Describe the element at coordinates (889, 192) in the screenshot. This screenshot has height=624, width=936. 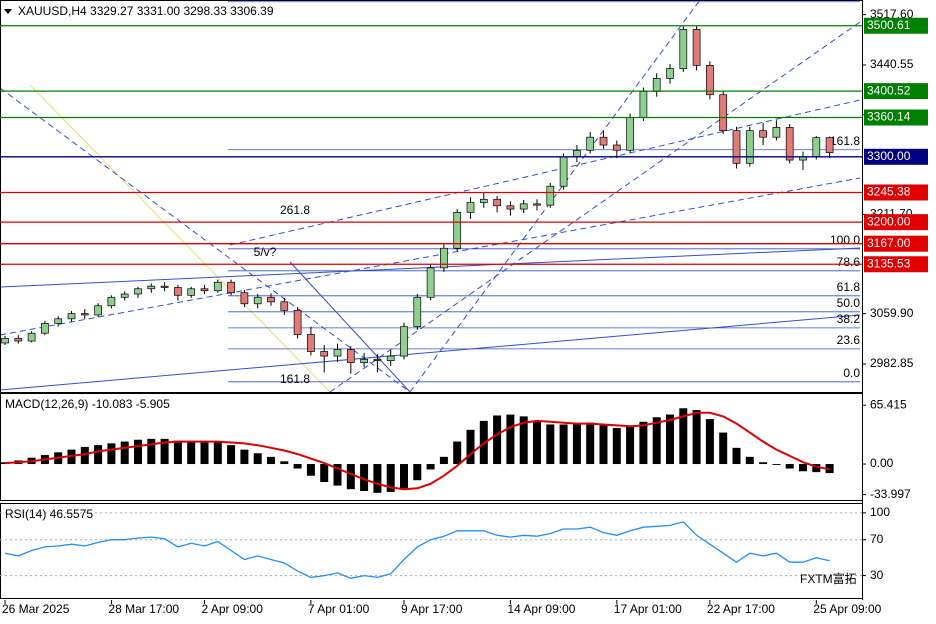
I see `price-tag-label: 3245.38` at that location.